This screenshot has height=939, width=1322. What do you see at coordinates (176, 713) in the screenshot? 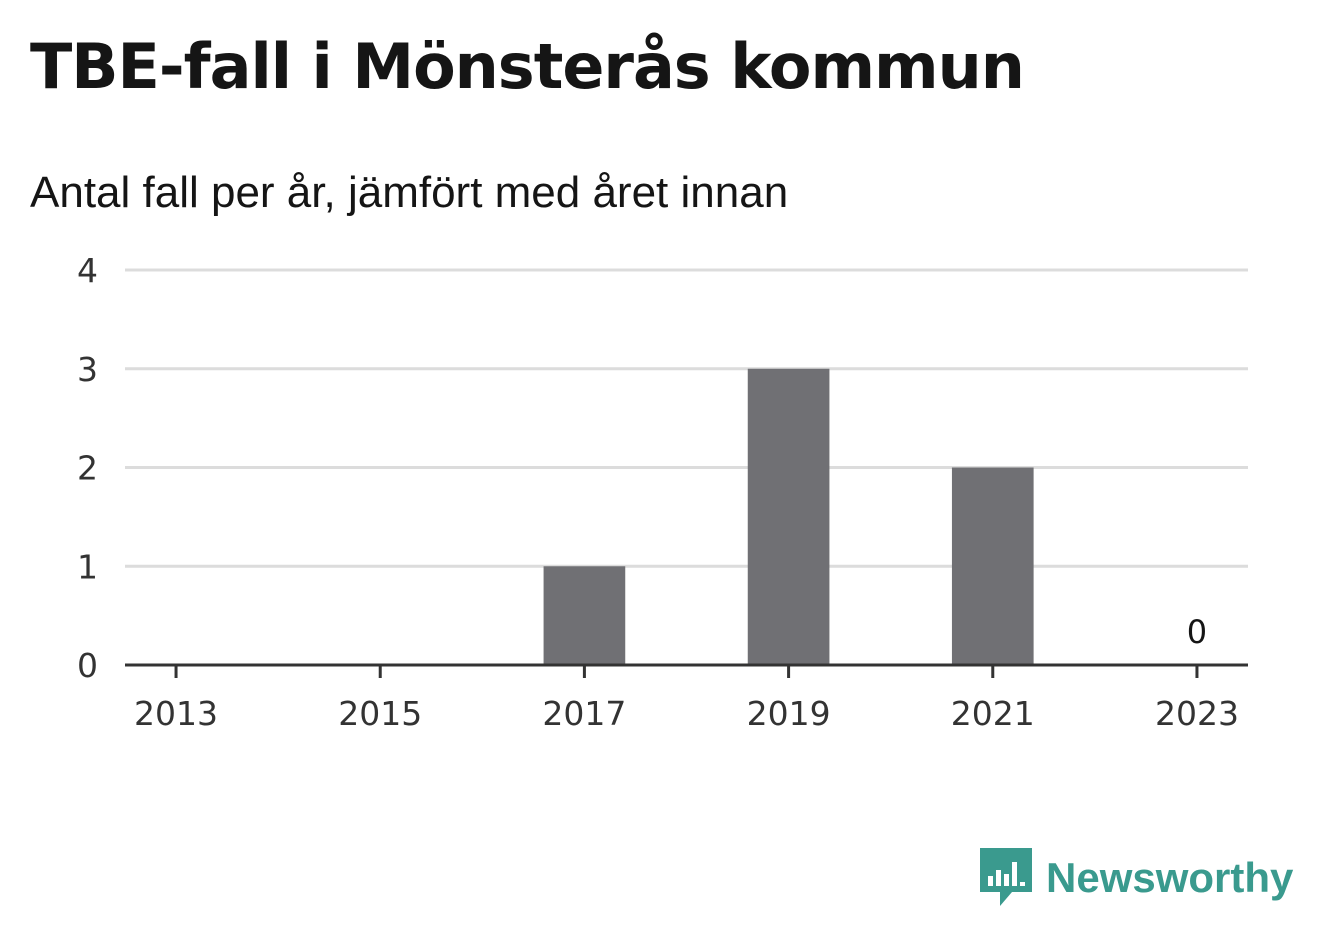
I see `x-tick-label: 2013` at bounding box center [176, 713].